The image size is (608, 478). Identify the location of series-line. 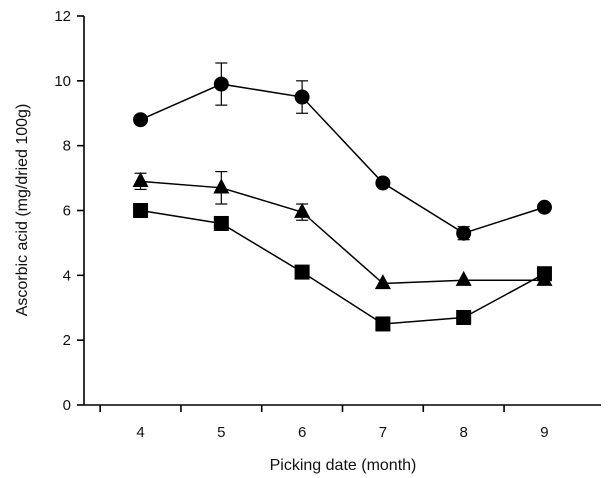
(342, 232).